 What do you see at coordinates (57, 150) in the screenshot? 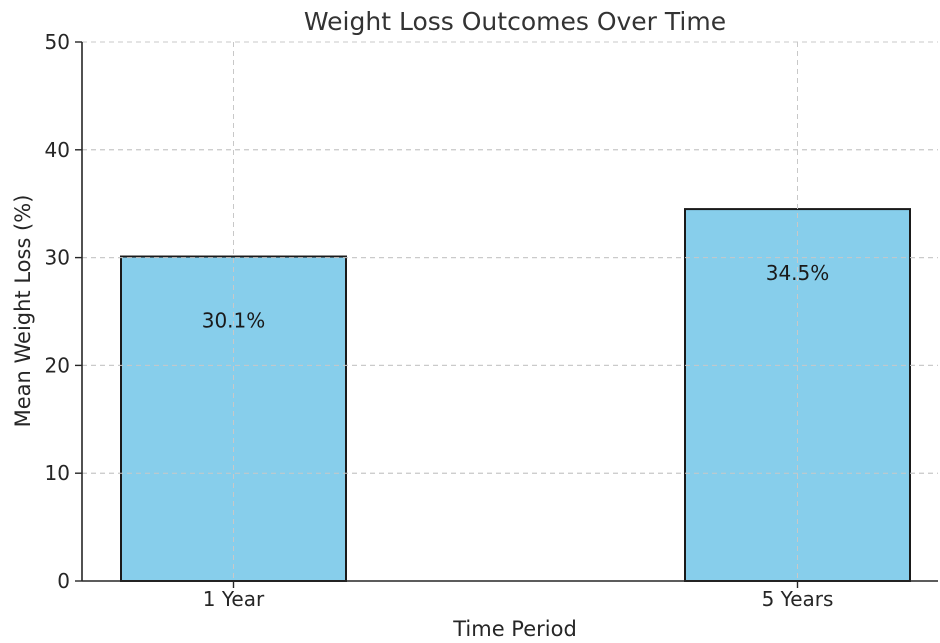
I see `y-tick-label: 40` at bounding box center [57, 150].